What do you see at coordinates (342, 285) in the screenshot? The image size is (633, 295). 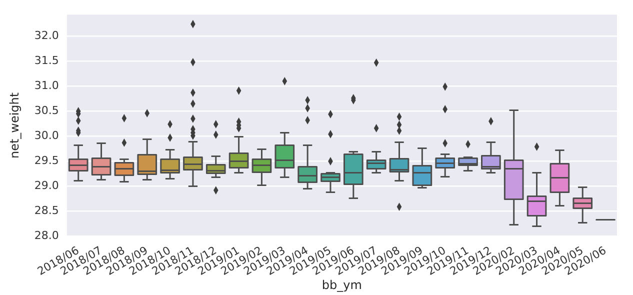 I see `x-axis-title: bb_ym` at bounding box center [342, 285].